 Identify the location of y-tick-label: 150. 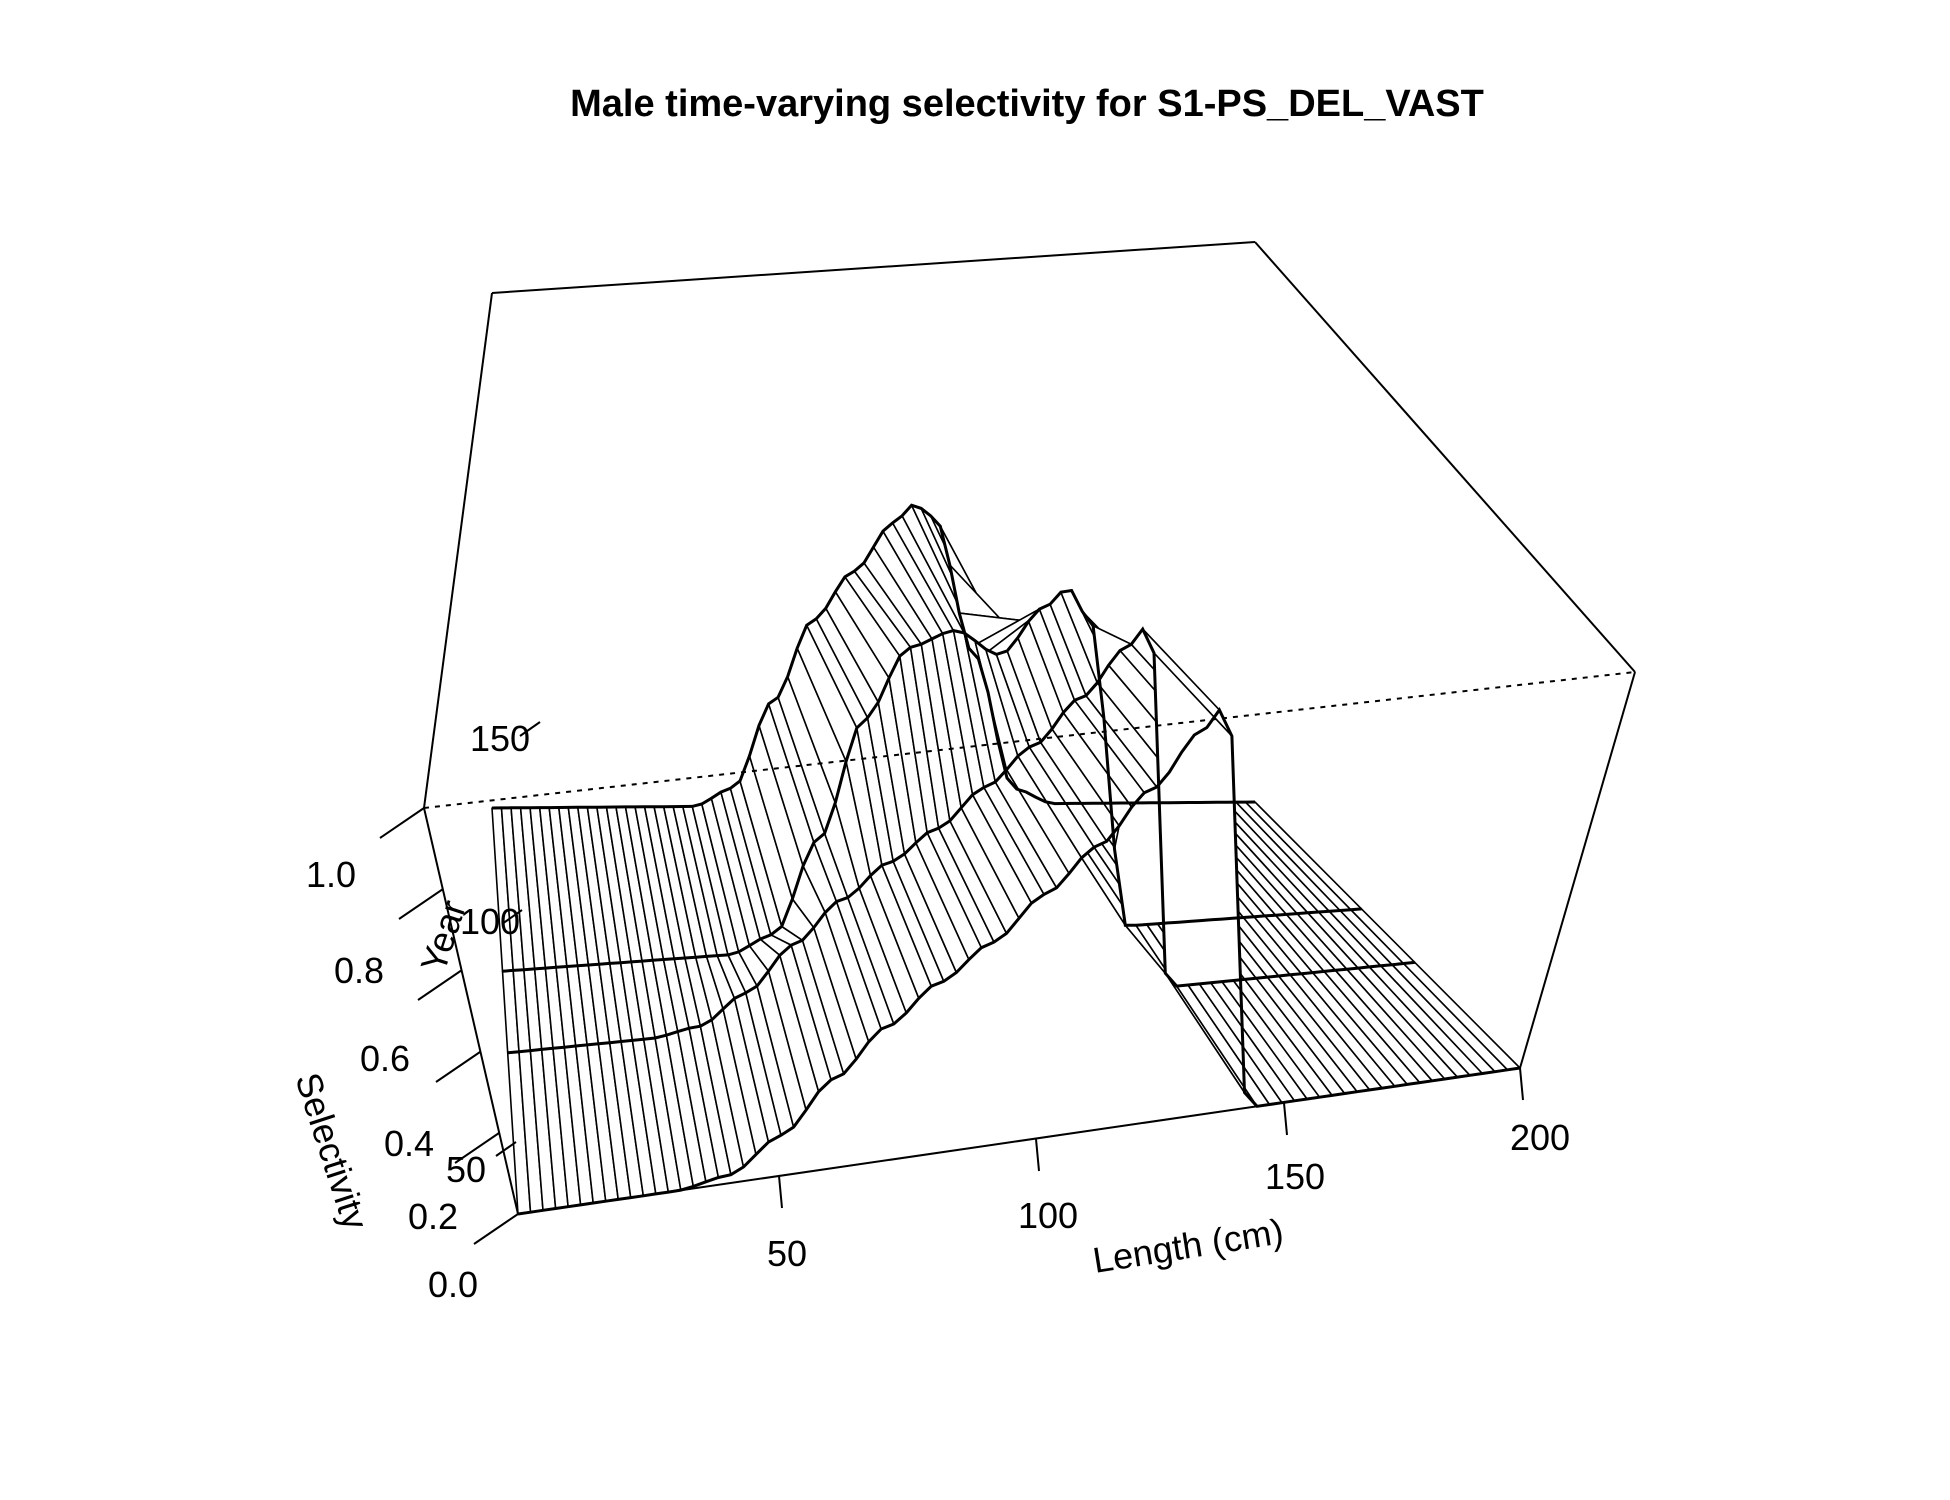
(500, 738).